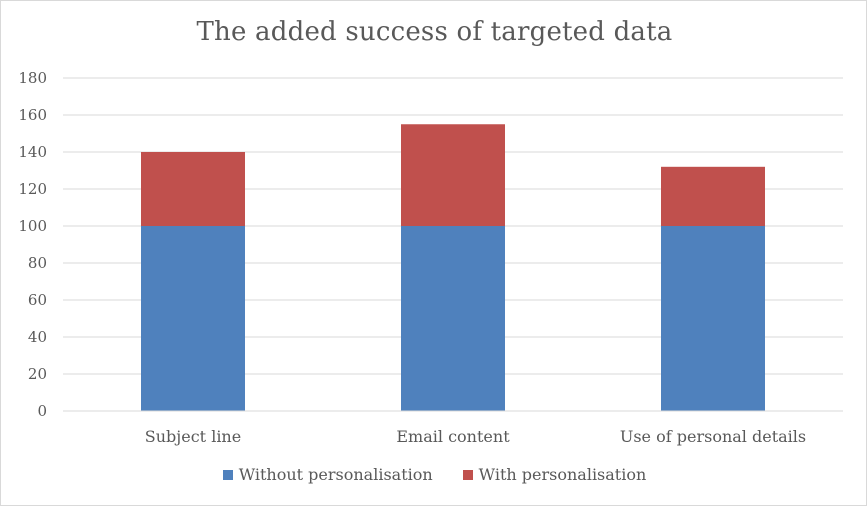  I want to click on bar-without-personalisation-use-of-personal-details, so click(713, 318).